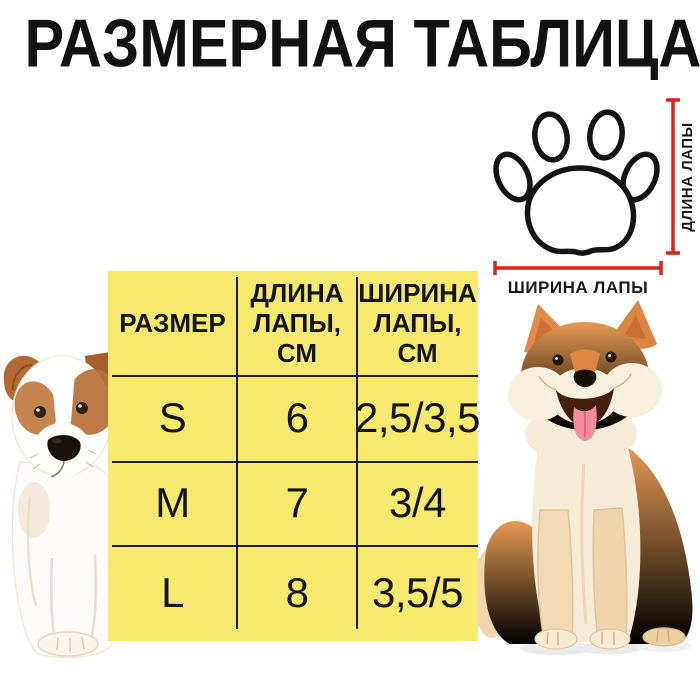 Image resolution: width=700 pixels, height=700 pixels. Describe the element at coordinates (172, 417) in the screenshot. I see `size-cell: S` at that location.